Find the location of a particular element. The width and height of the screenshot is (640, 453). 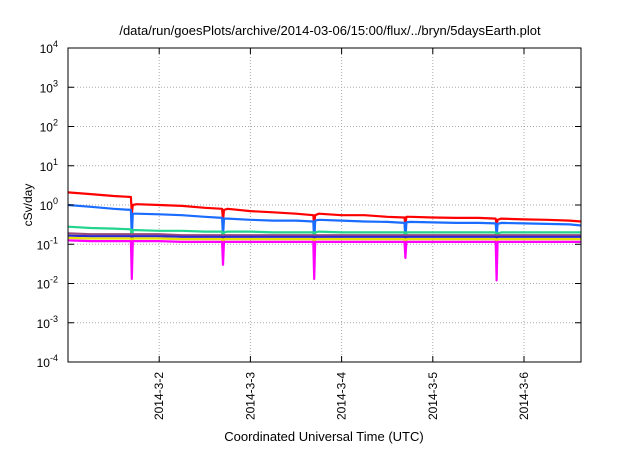

series-line-magenta is located at coordinates (324, 260).